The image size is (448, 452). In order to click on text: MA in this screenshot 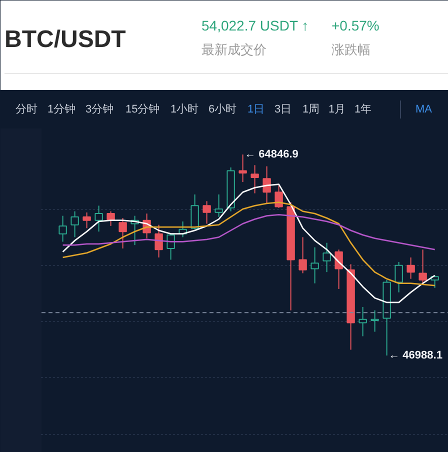, I will do `click(424, 110)`.